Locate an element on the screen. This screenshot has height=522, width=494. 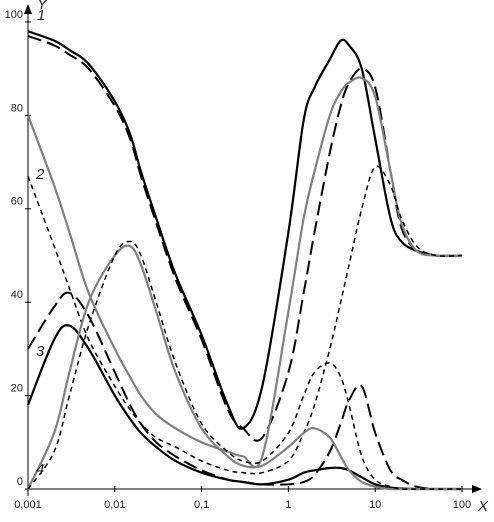
x-arrow is located at coordinates (477, 489).